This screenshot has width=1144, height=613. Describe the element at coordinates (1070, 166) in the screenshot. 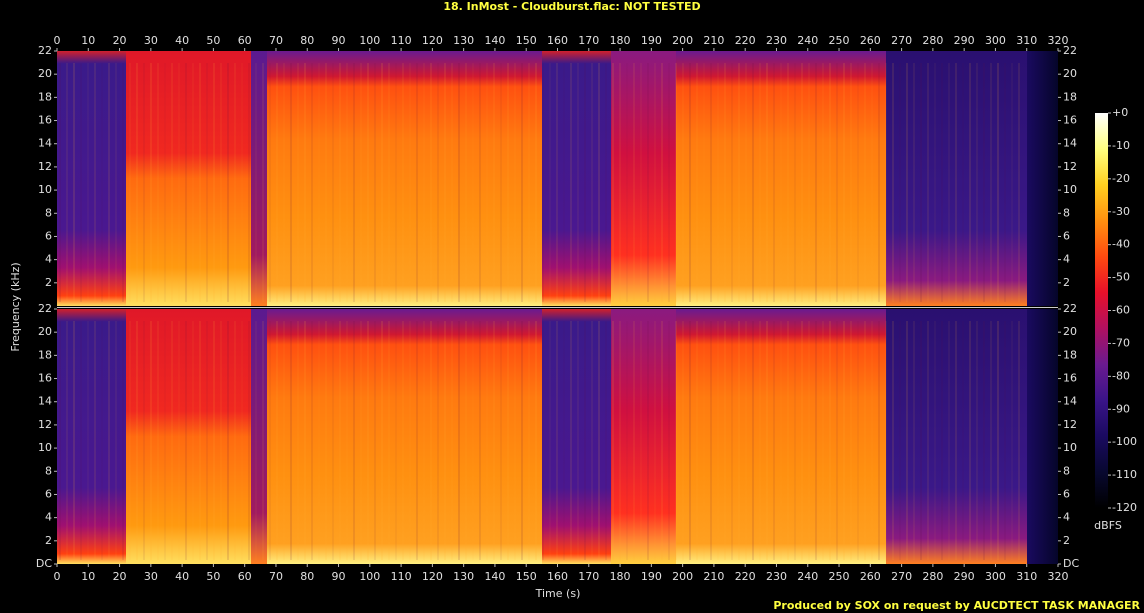

I see `y2-tick-label: 12` at that location.